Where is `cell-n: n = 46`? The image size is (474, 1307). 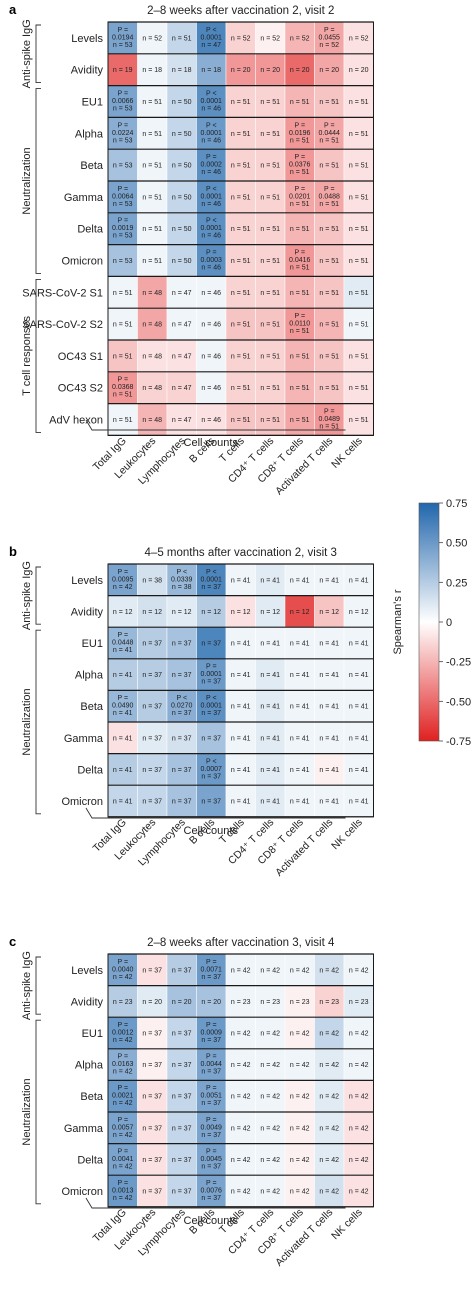
cell-n: n = 46 is located at coordinates (211, 204).